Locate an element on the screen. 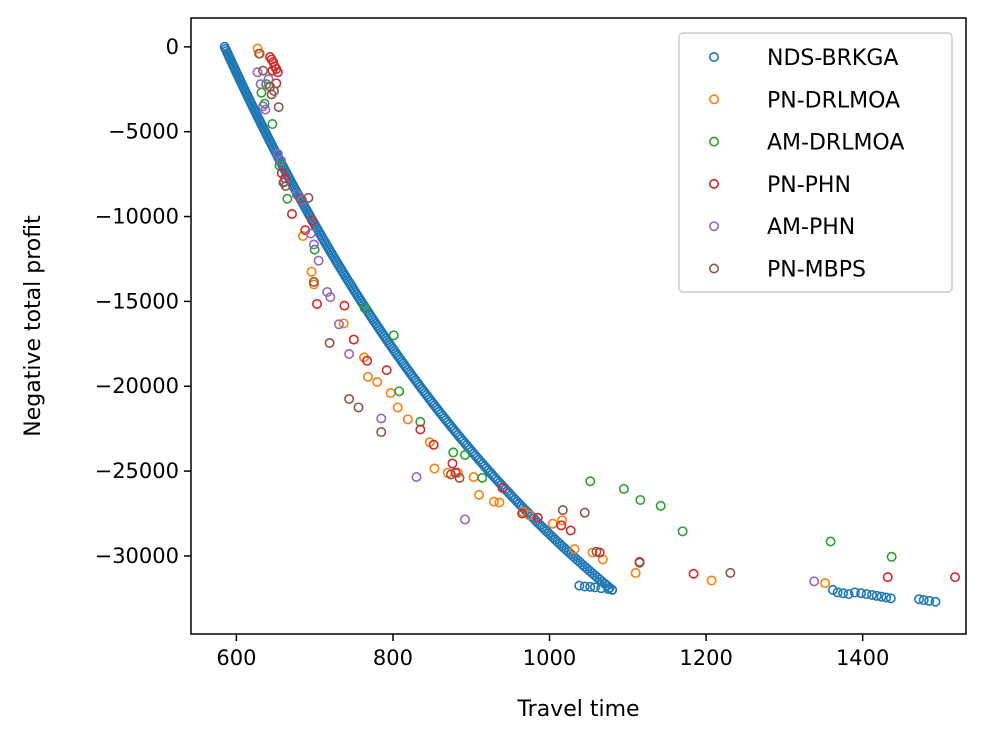 The height and width of the screenshot is (742, 985). y-tick-label: −25000 is located at coordinates (137, 471).